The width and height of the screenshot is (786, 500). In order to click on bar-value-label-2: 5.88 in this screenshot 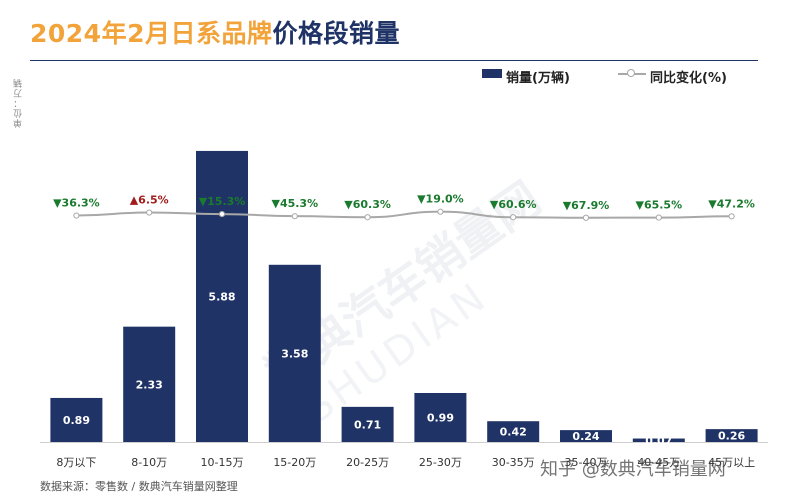, I will do `click(221, 296)`.